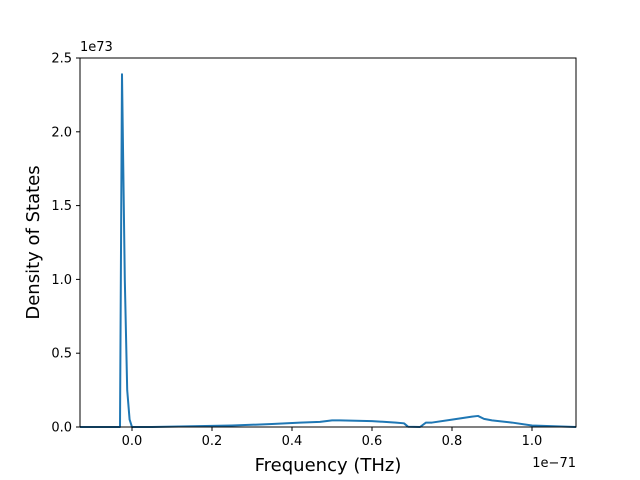  I want to click on x-tick-label: 0.8, so click(452, 441).